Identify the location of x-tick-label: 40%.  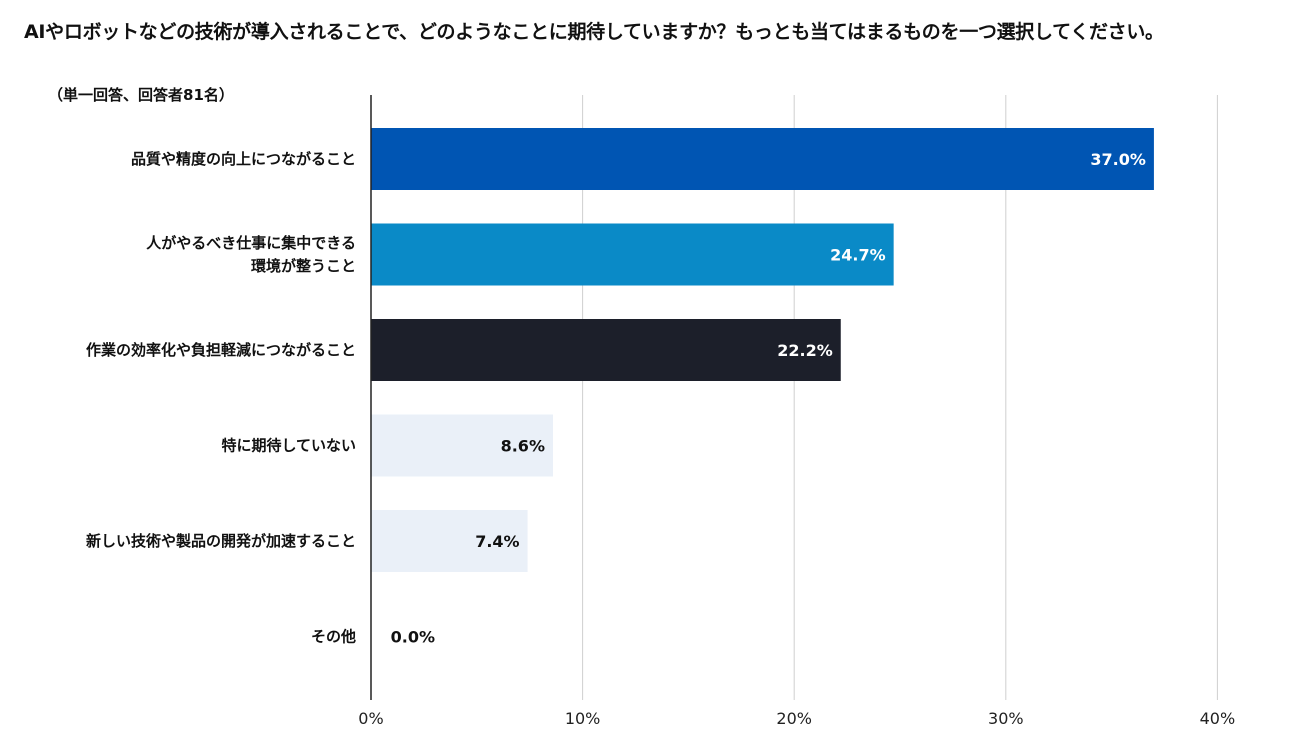
(1218, 718).